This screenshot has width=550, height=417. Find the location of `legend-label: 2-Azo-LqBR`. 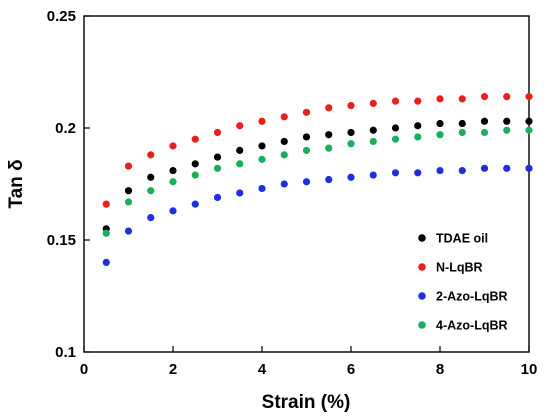

legend-label: 2-Azo-LqBR is located at coordinates (472, 297).